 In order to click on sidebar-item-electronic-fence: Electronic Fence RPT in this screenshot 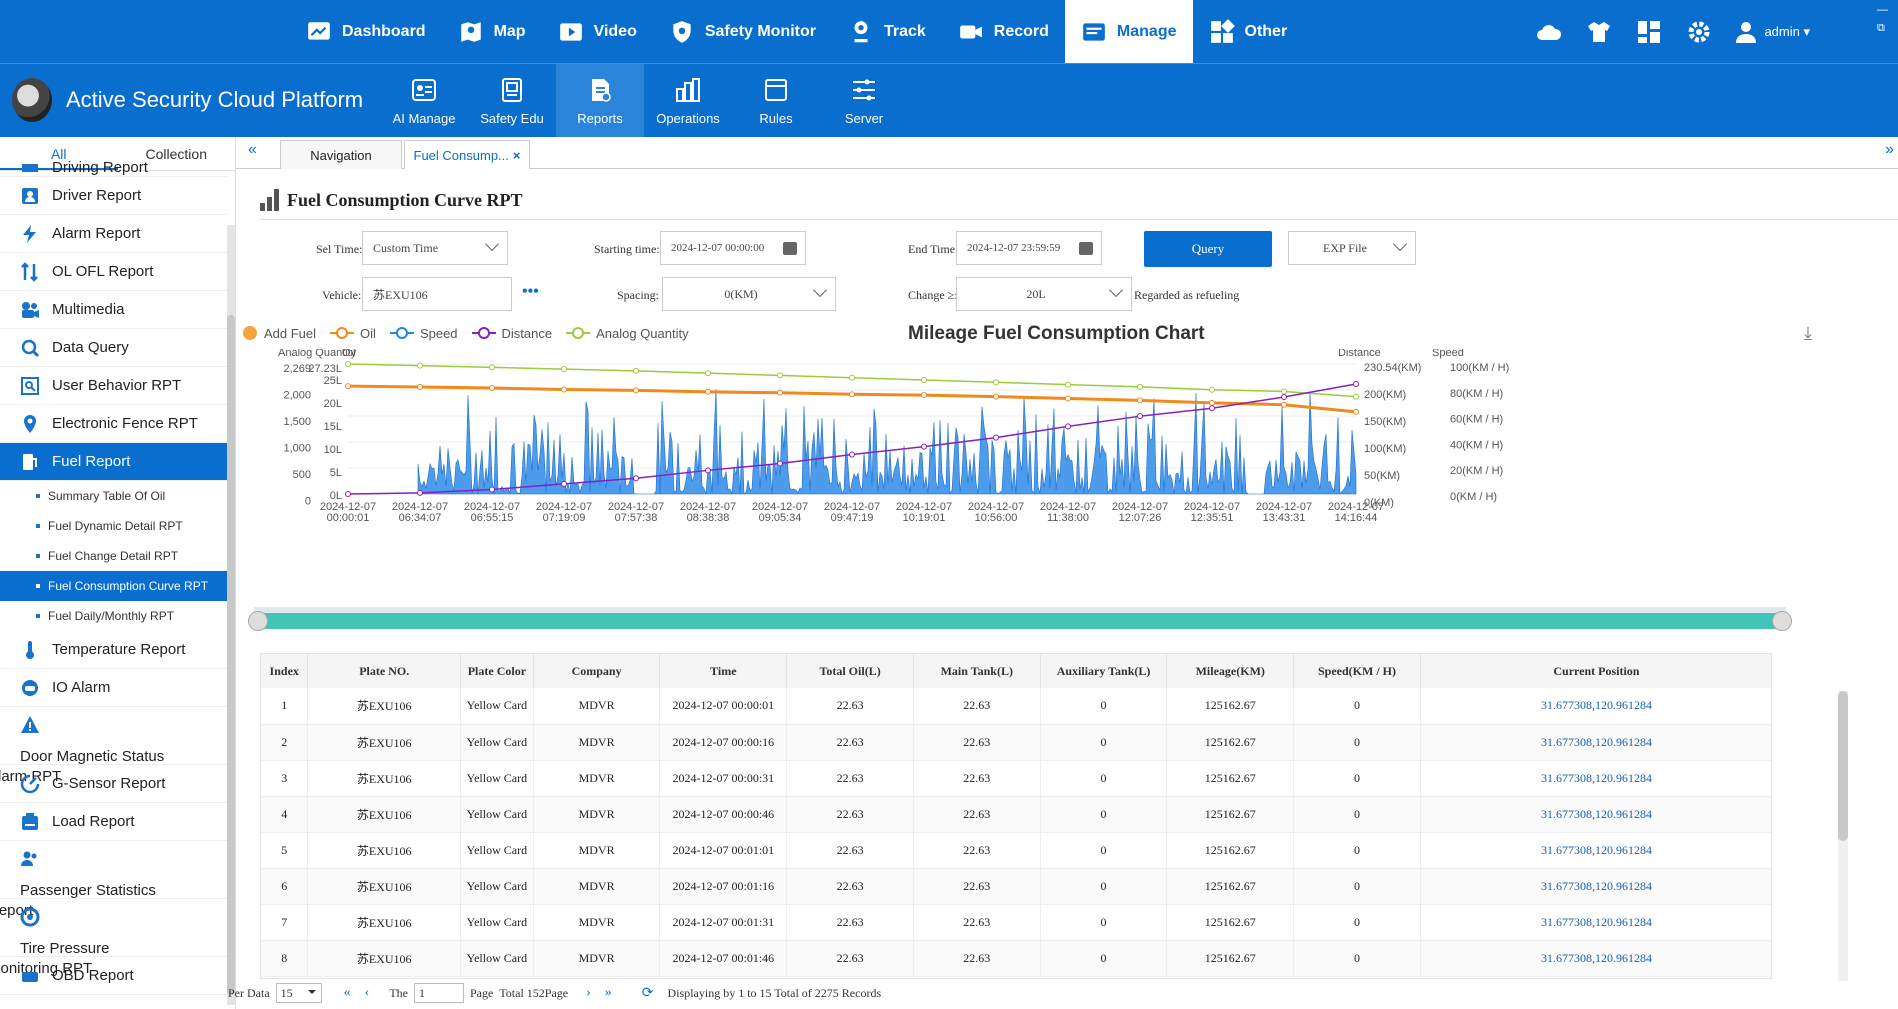, I will do `click(114, 424)`.